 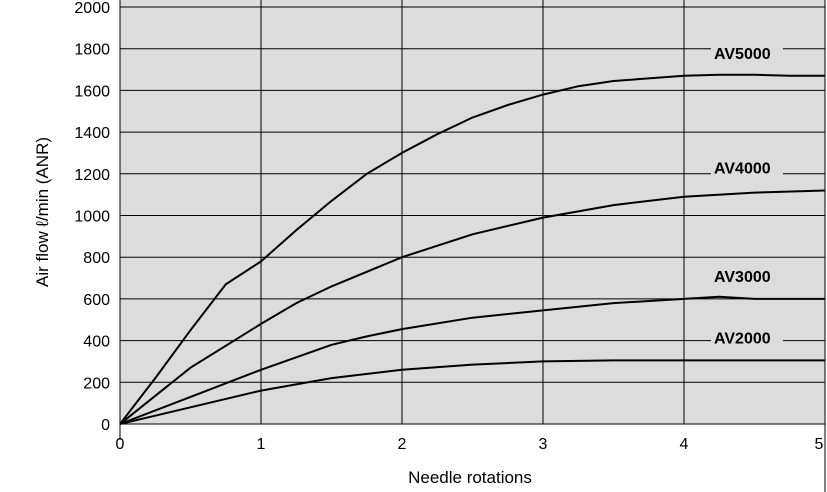 What do you see at coordinates (472, 392) in the screenshot?
I see `series-line-av2000` at bounding box center [472, 392].